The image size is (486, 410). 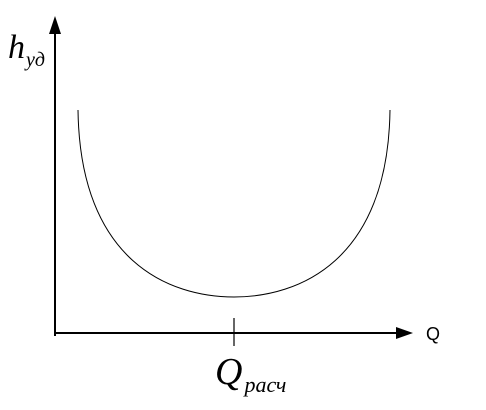 What do you see at coordinates (404, 333) in the screenshot?
I see `x-axis-arrow` at bounding box center [404, 333].